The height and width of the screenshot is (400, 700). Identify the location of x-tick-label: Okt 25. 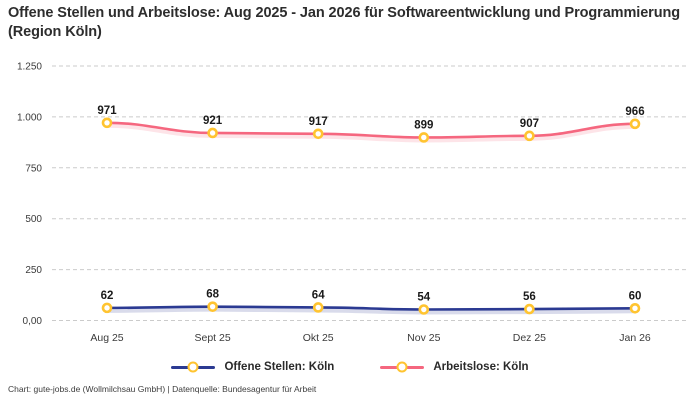
(318, 338).